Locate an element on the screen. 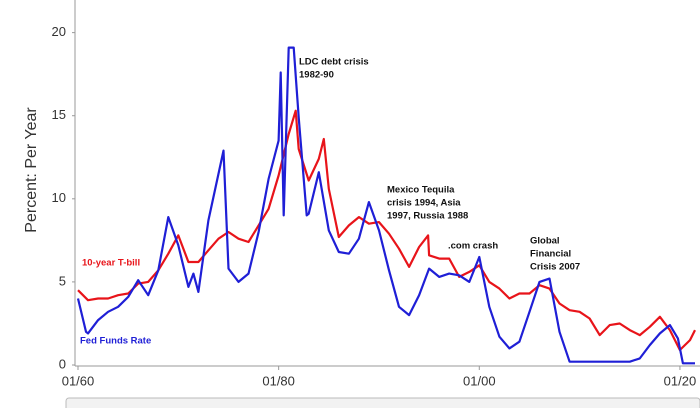 The width and height of the screenshot is (700, 408). scroll-box is located at coordinates (382, 402).